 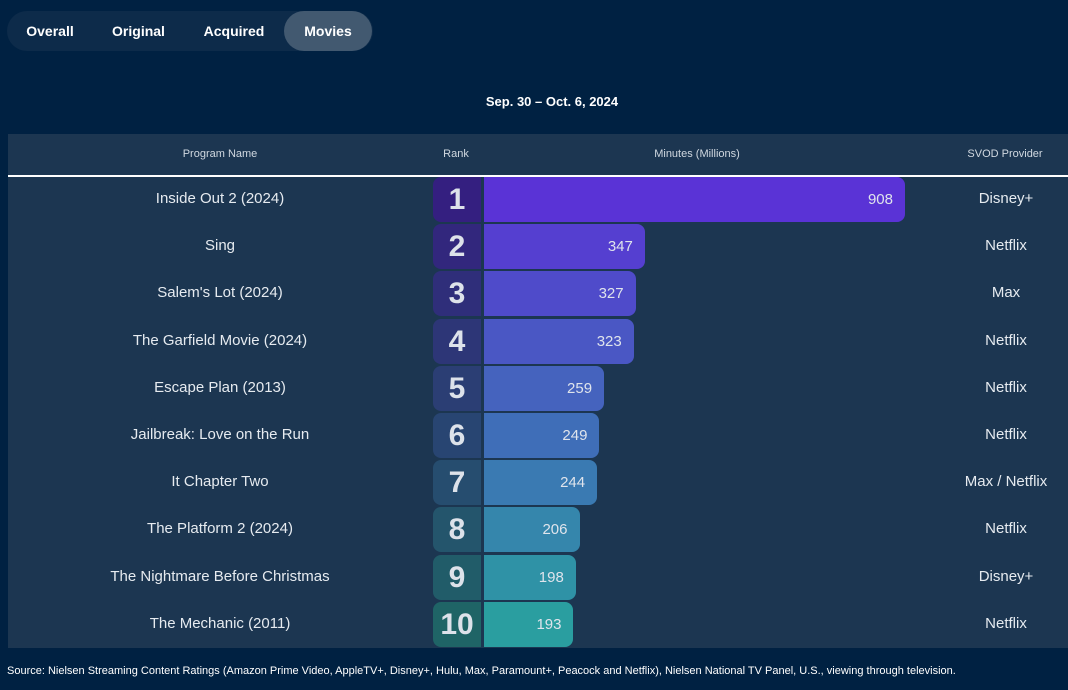 I want to click on minutes-value: 323, so click(x=609, y=341).